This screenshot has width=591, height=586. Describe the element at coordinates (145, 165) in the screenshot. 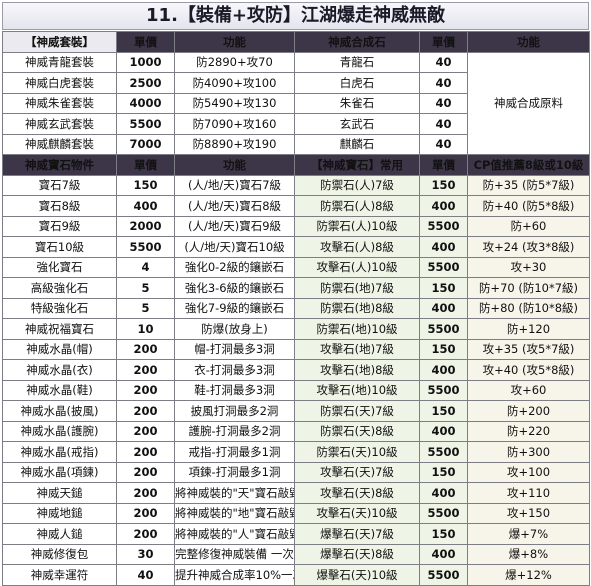

I see `header-gem-item-price: 單價` at that location.